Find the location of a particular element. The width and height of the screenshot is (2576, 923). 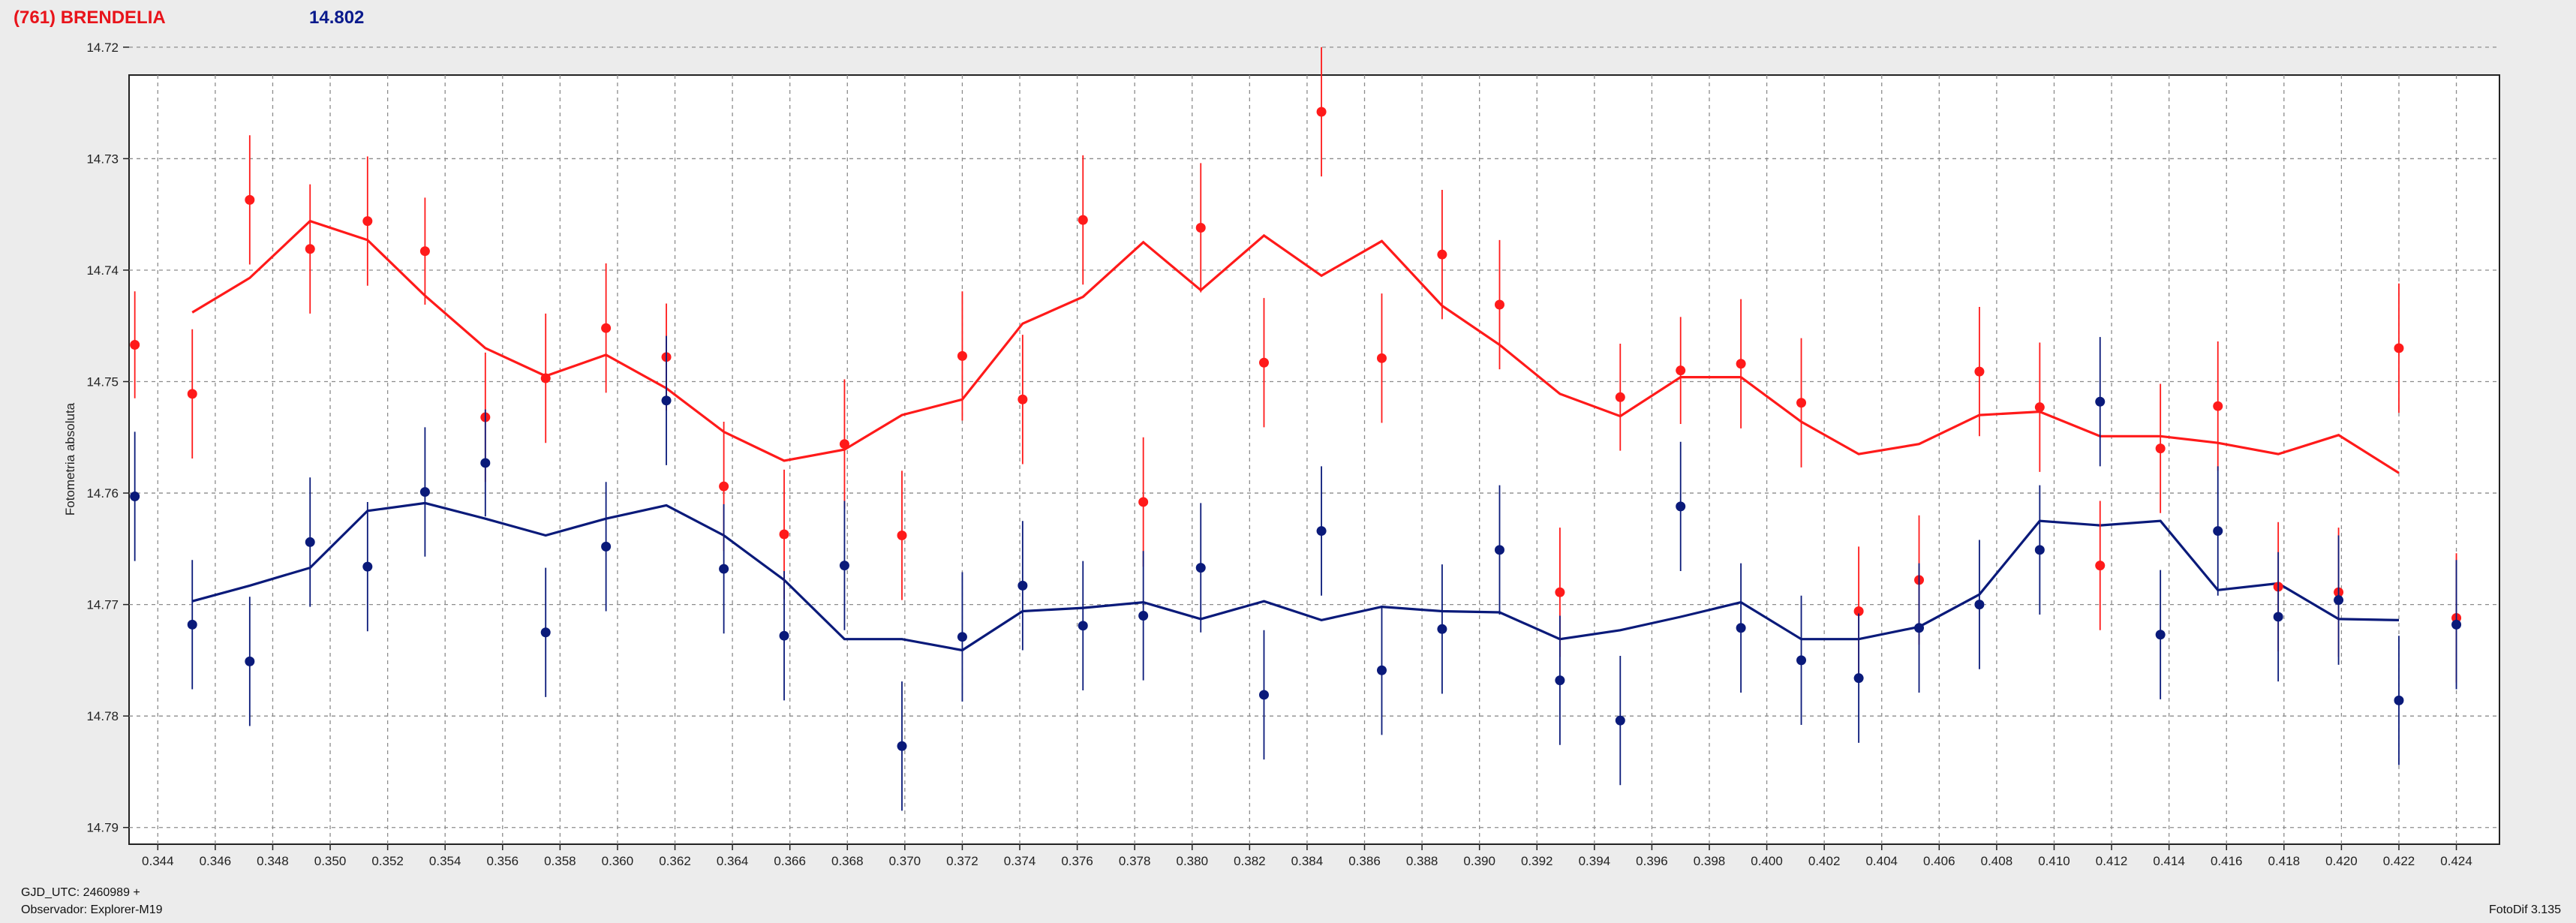

x-tick-label: 0.422 is located at coordinates (2399, 861).